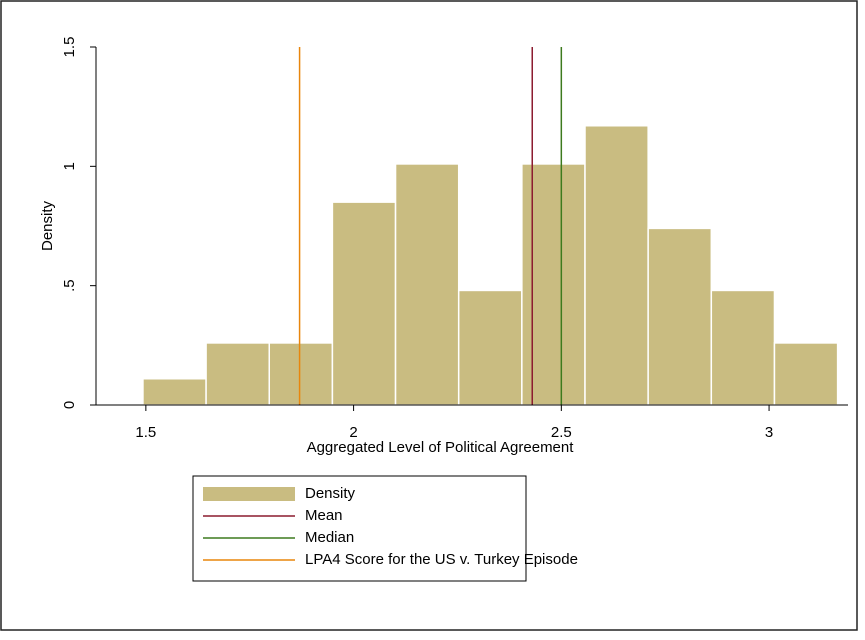 The height and width of the screenshot is (640, 865). Describe the element at coordinates (324, 515) in the screenshot. I see `legend-label: Mean` at that location.